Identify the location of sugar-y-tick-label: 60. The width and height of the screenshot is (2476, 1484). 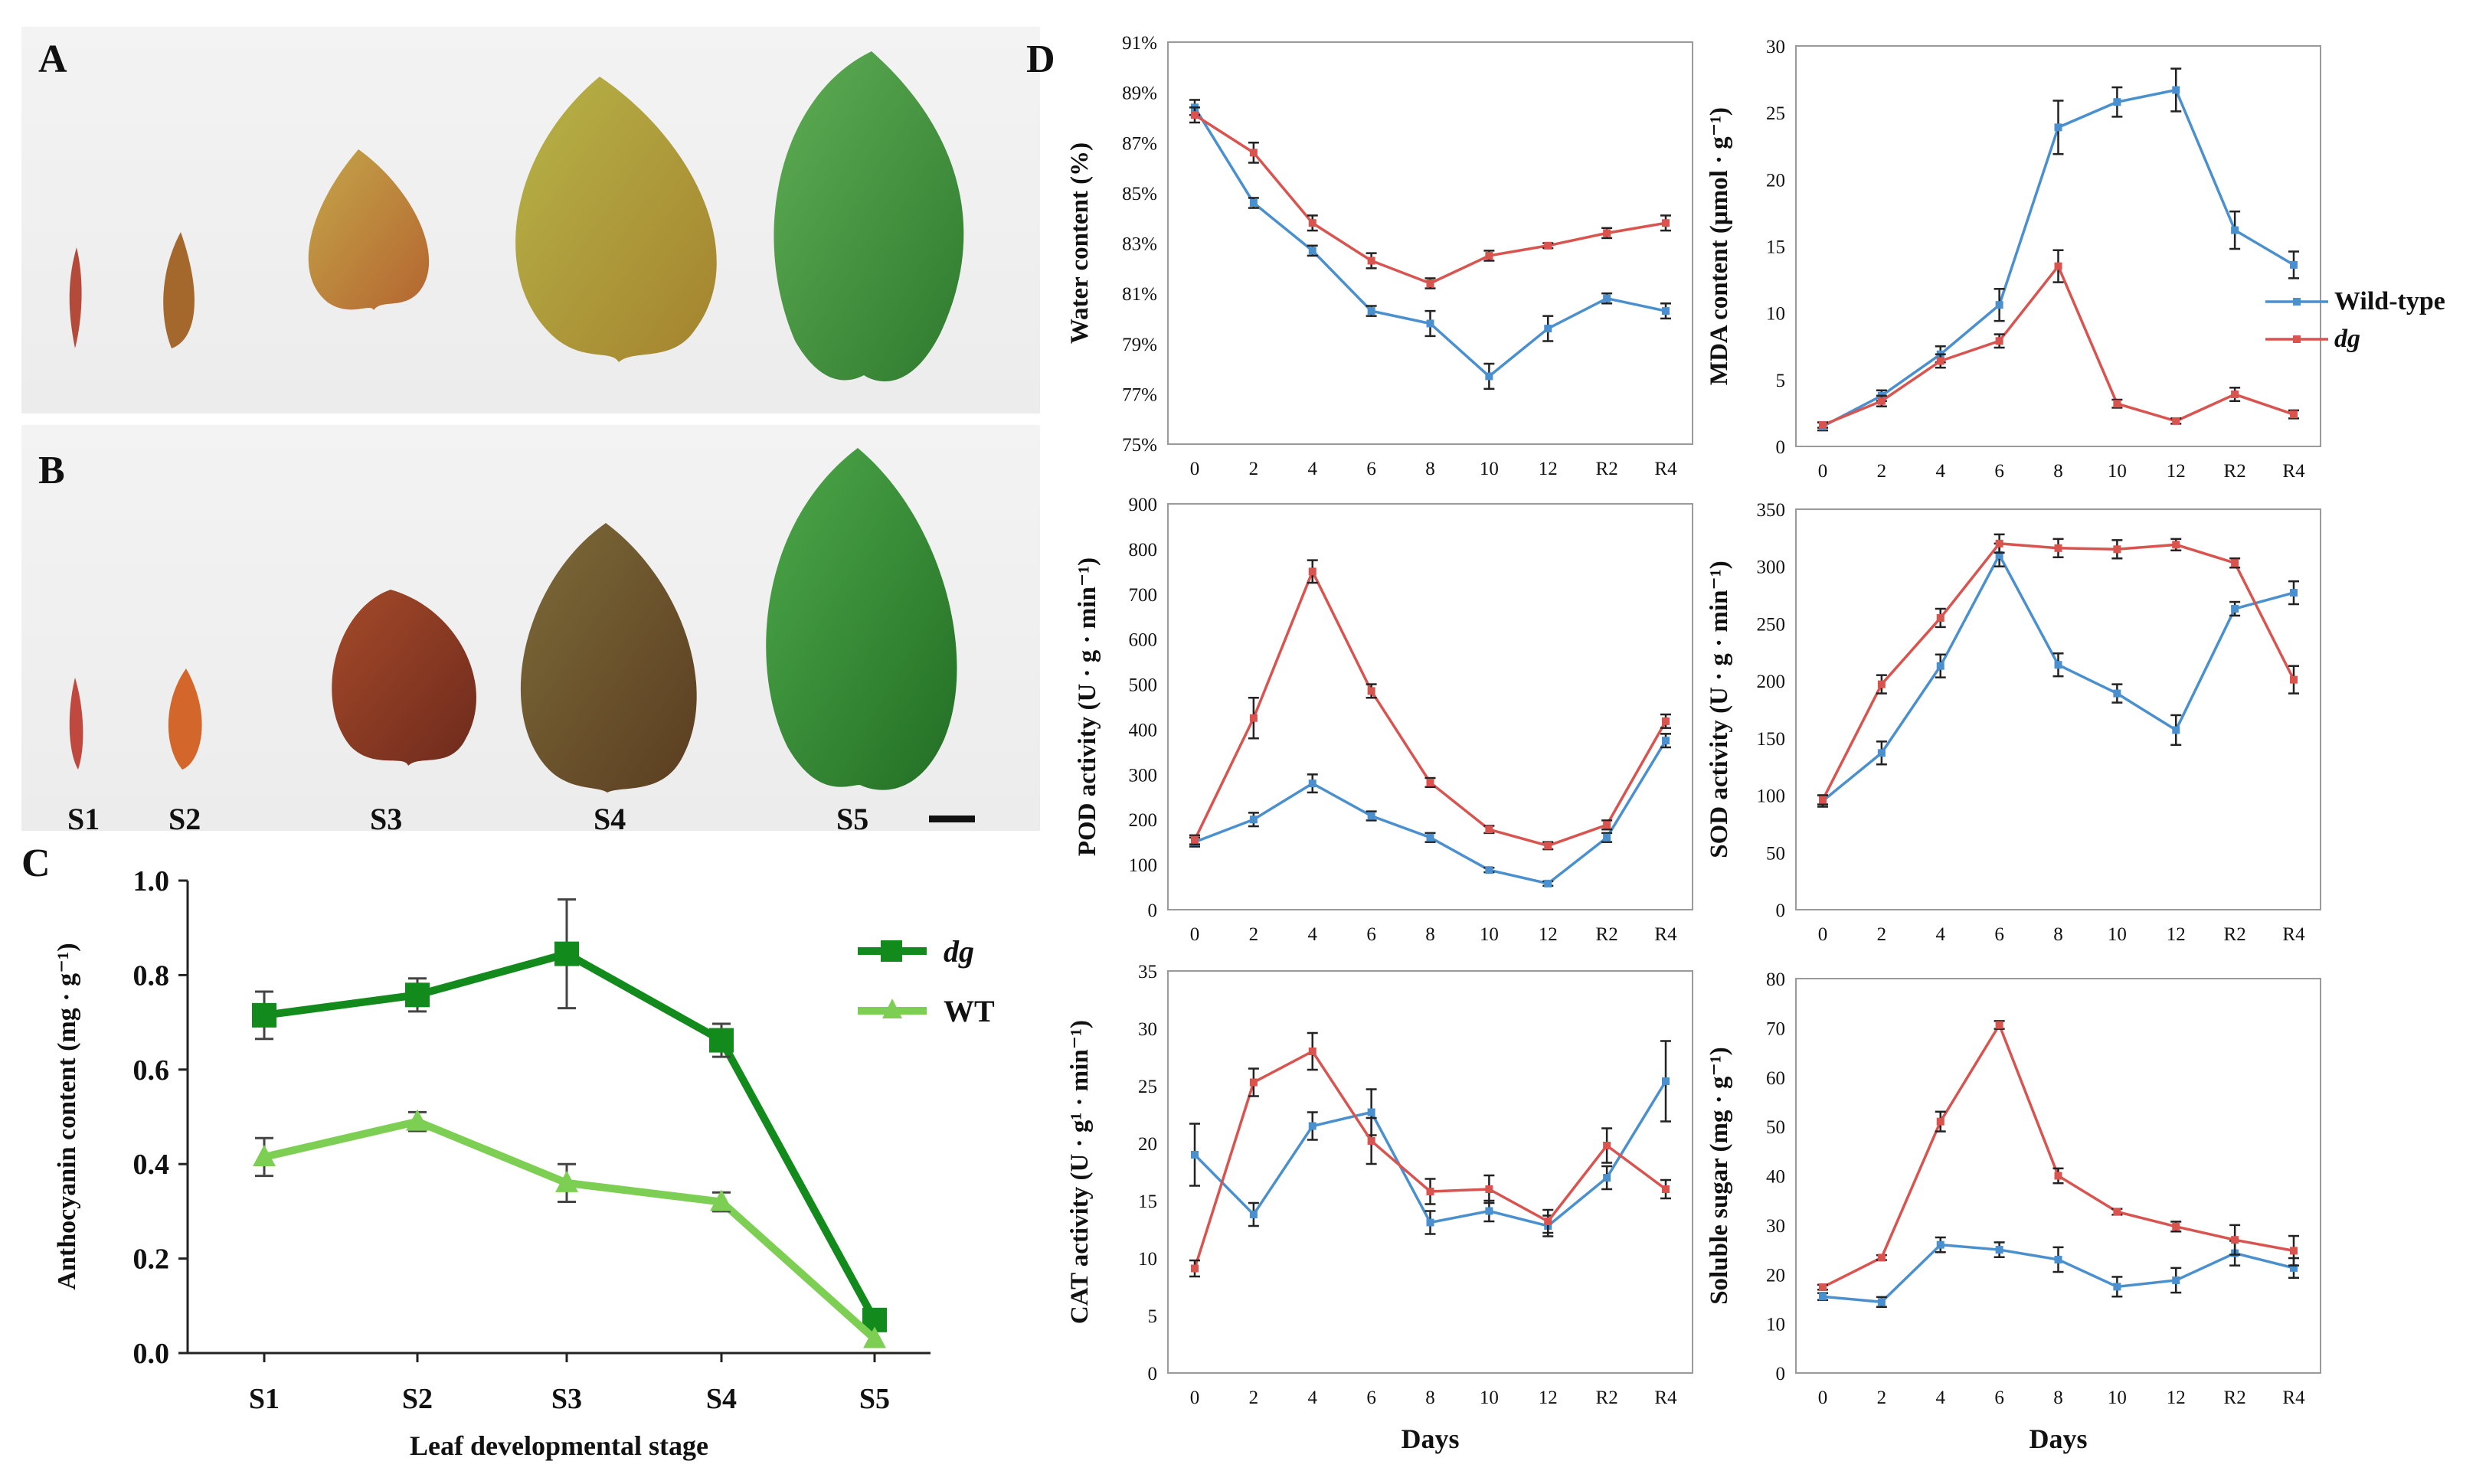
(1775, 1078).